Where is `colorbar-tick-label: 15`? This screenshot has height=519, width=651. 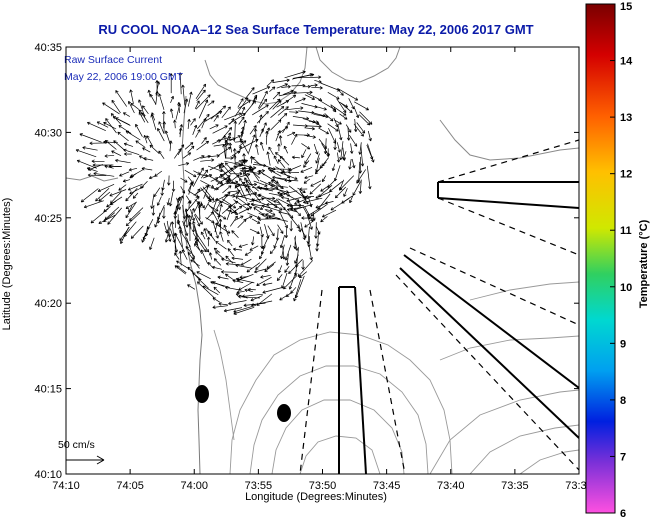 colorbar-tick-label: 15 is located at coordinates (626, 7).